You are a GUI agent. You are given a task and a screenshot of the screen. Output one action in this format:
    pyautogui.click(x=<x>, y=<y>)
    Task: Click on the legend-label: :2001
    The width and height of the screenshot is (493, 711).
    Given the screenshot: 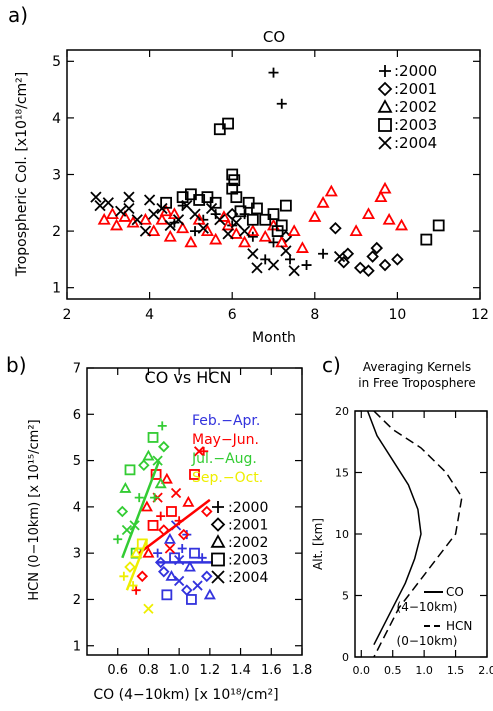 What is the action you would take?
    pyautogui.click(x=415, y=89)
    